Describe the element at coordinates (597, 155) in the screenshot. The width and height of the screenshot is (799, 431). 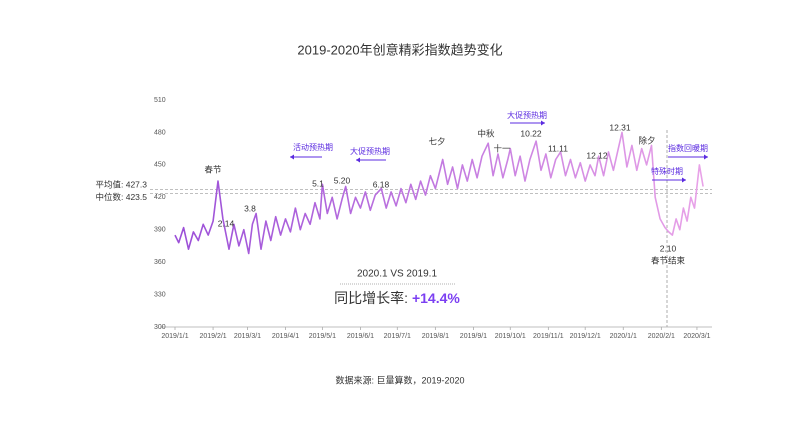
I see `annotation: 12.12` at that location.